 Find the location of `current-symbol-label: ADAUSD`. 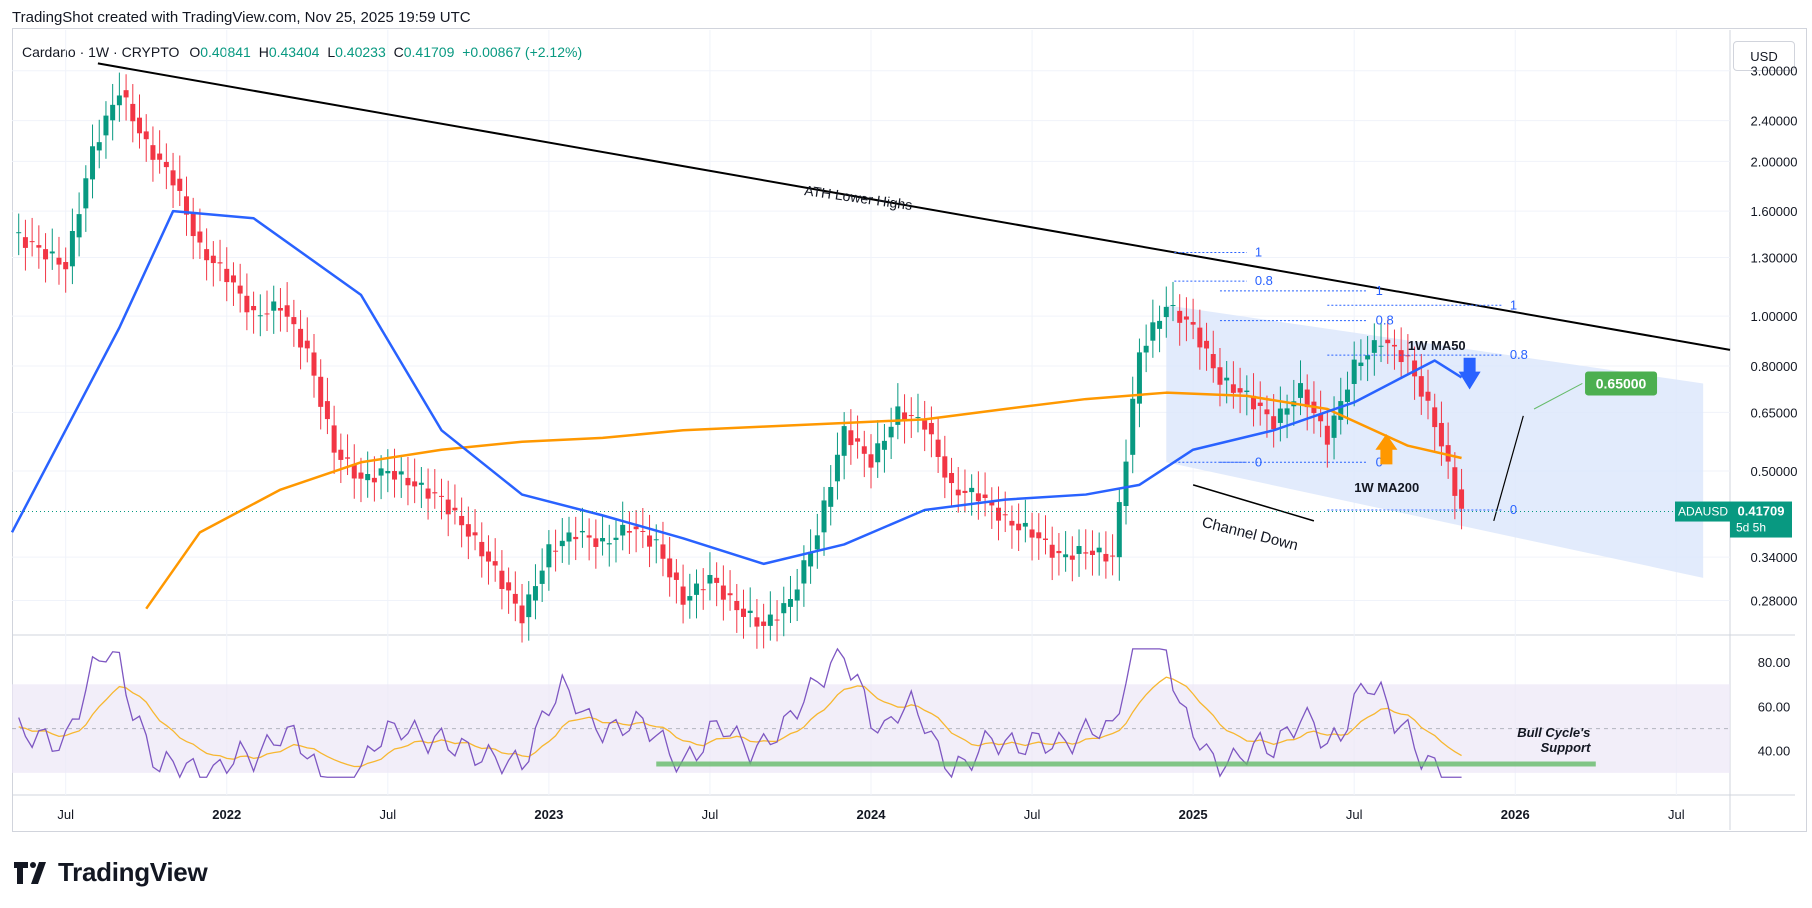

current-symbol-label: ADAUSD is located at coordinates (1703, 512).